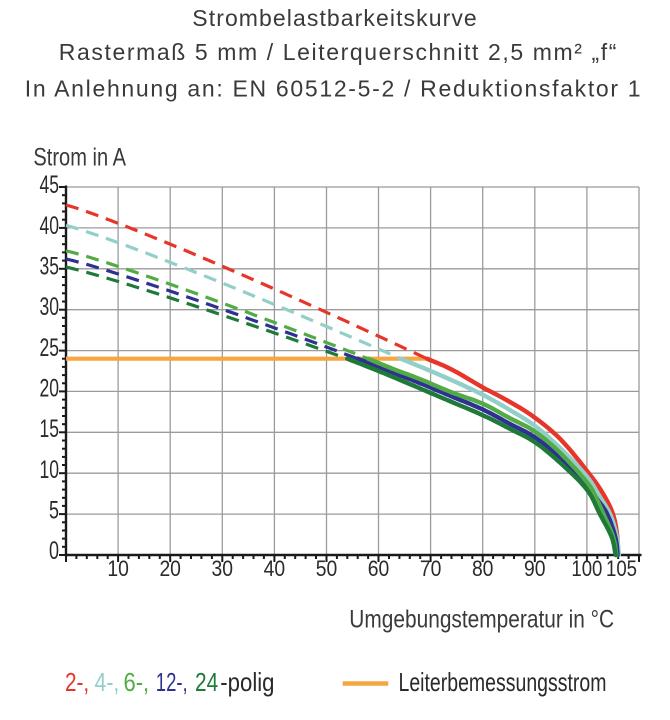 The height and width of the screenshot is (720, 670). What do you see at coordinates (586, 568) in the screenshot?
I see `svg-text: 100` at bounding box center [586, 568].